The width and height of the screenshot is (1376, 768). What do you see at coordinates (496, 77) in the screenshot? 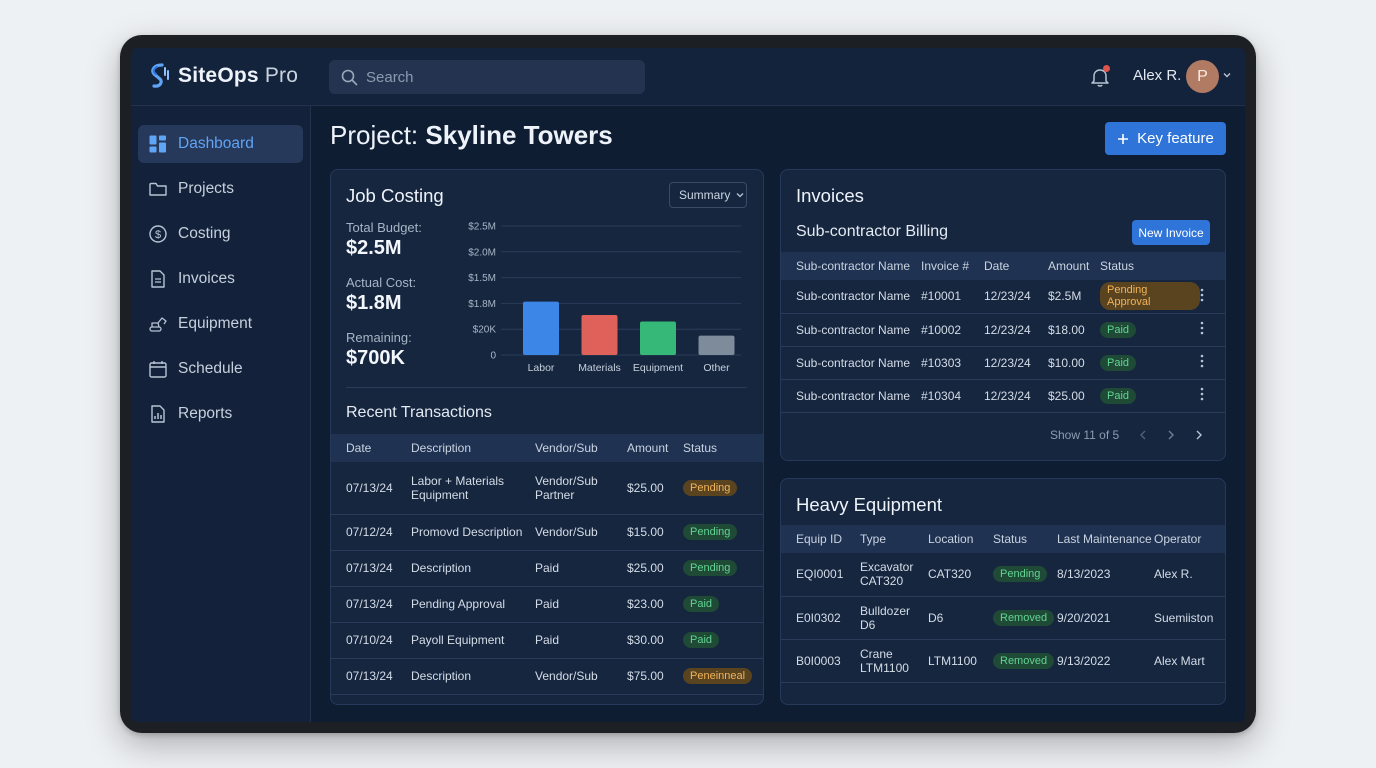
I see `search-input` at bounding box center [496, 77].